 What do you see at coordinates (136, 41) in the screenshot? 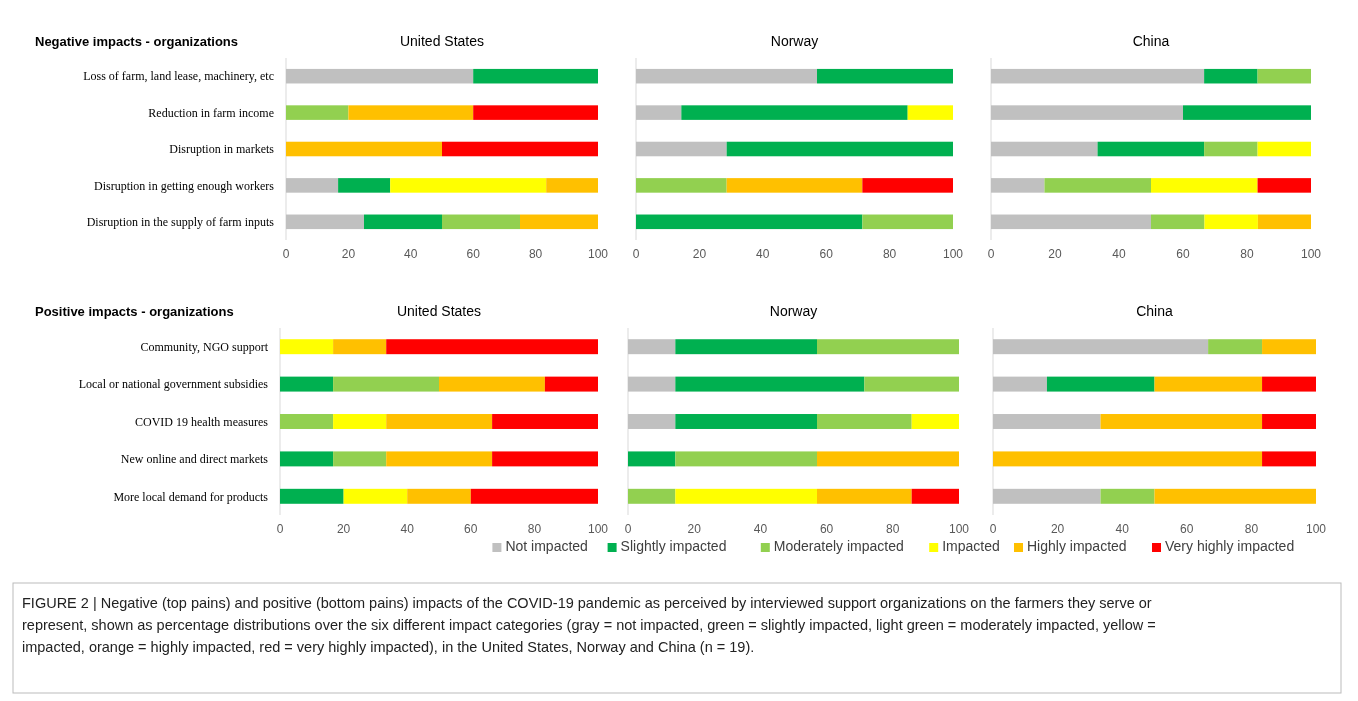
I see `text: Negative impacts - organizations` at bounding box center [136, 41].